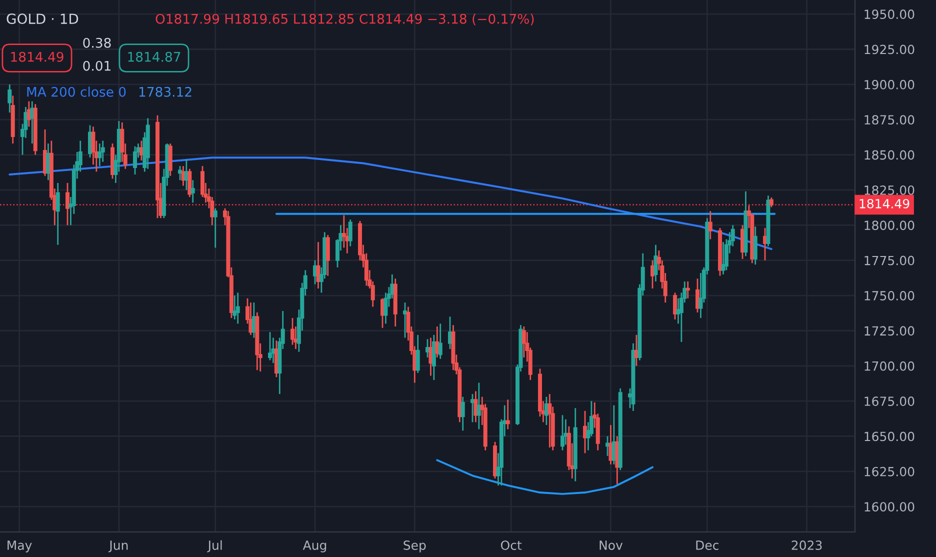  I want to click on y-tick-label: 1800.00, so click(889, 225).